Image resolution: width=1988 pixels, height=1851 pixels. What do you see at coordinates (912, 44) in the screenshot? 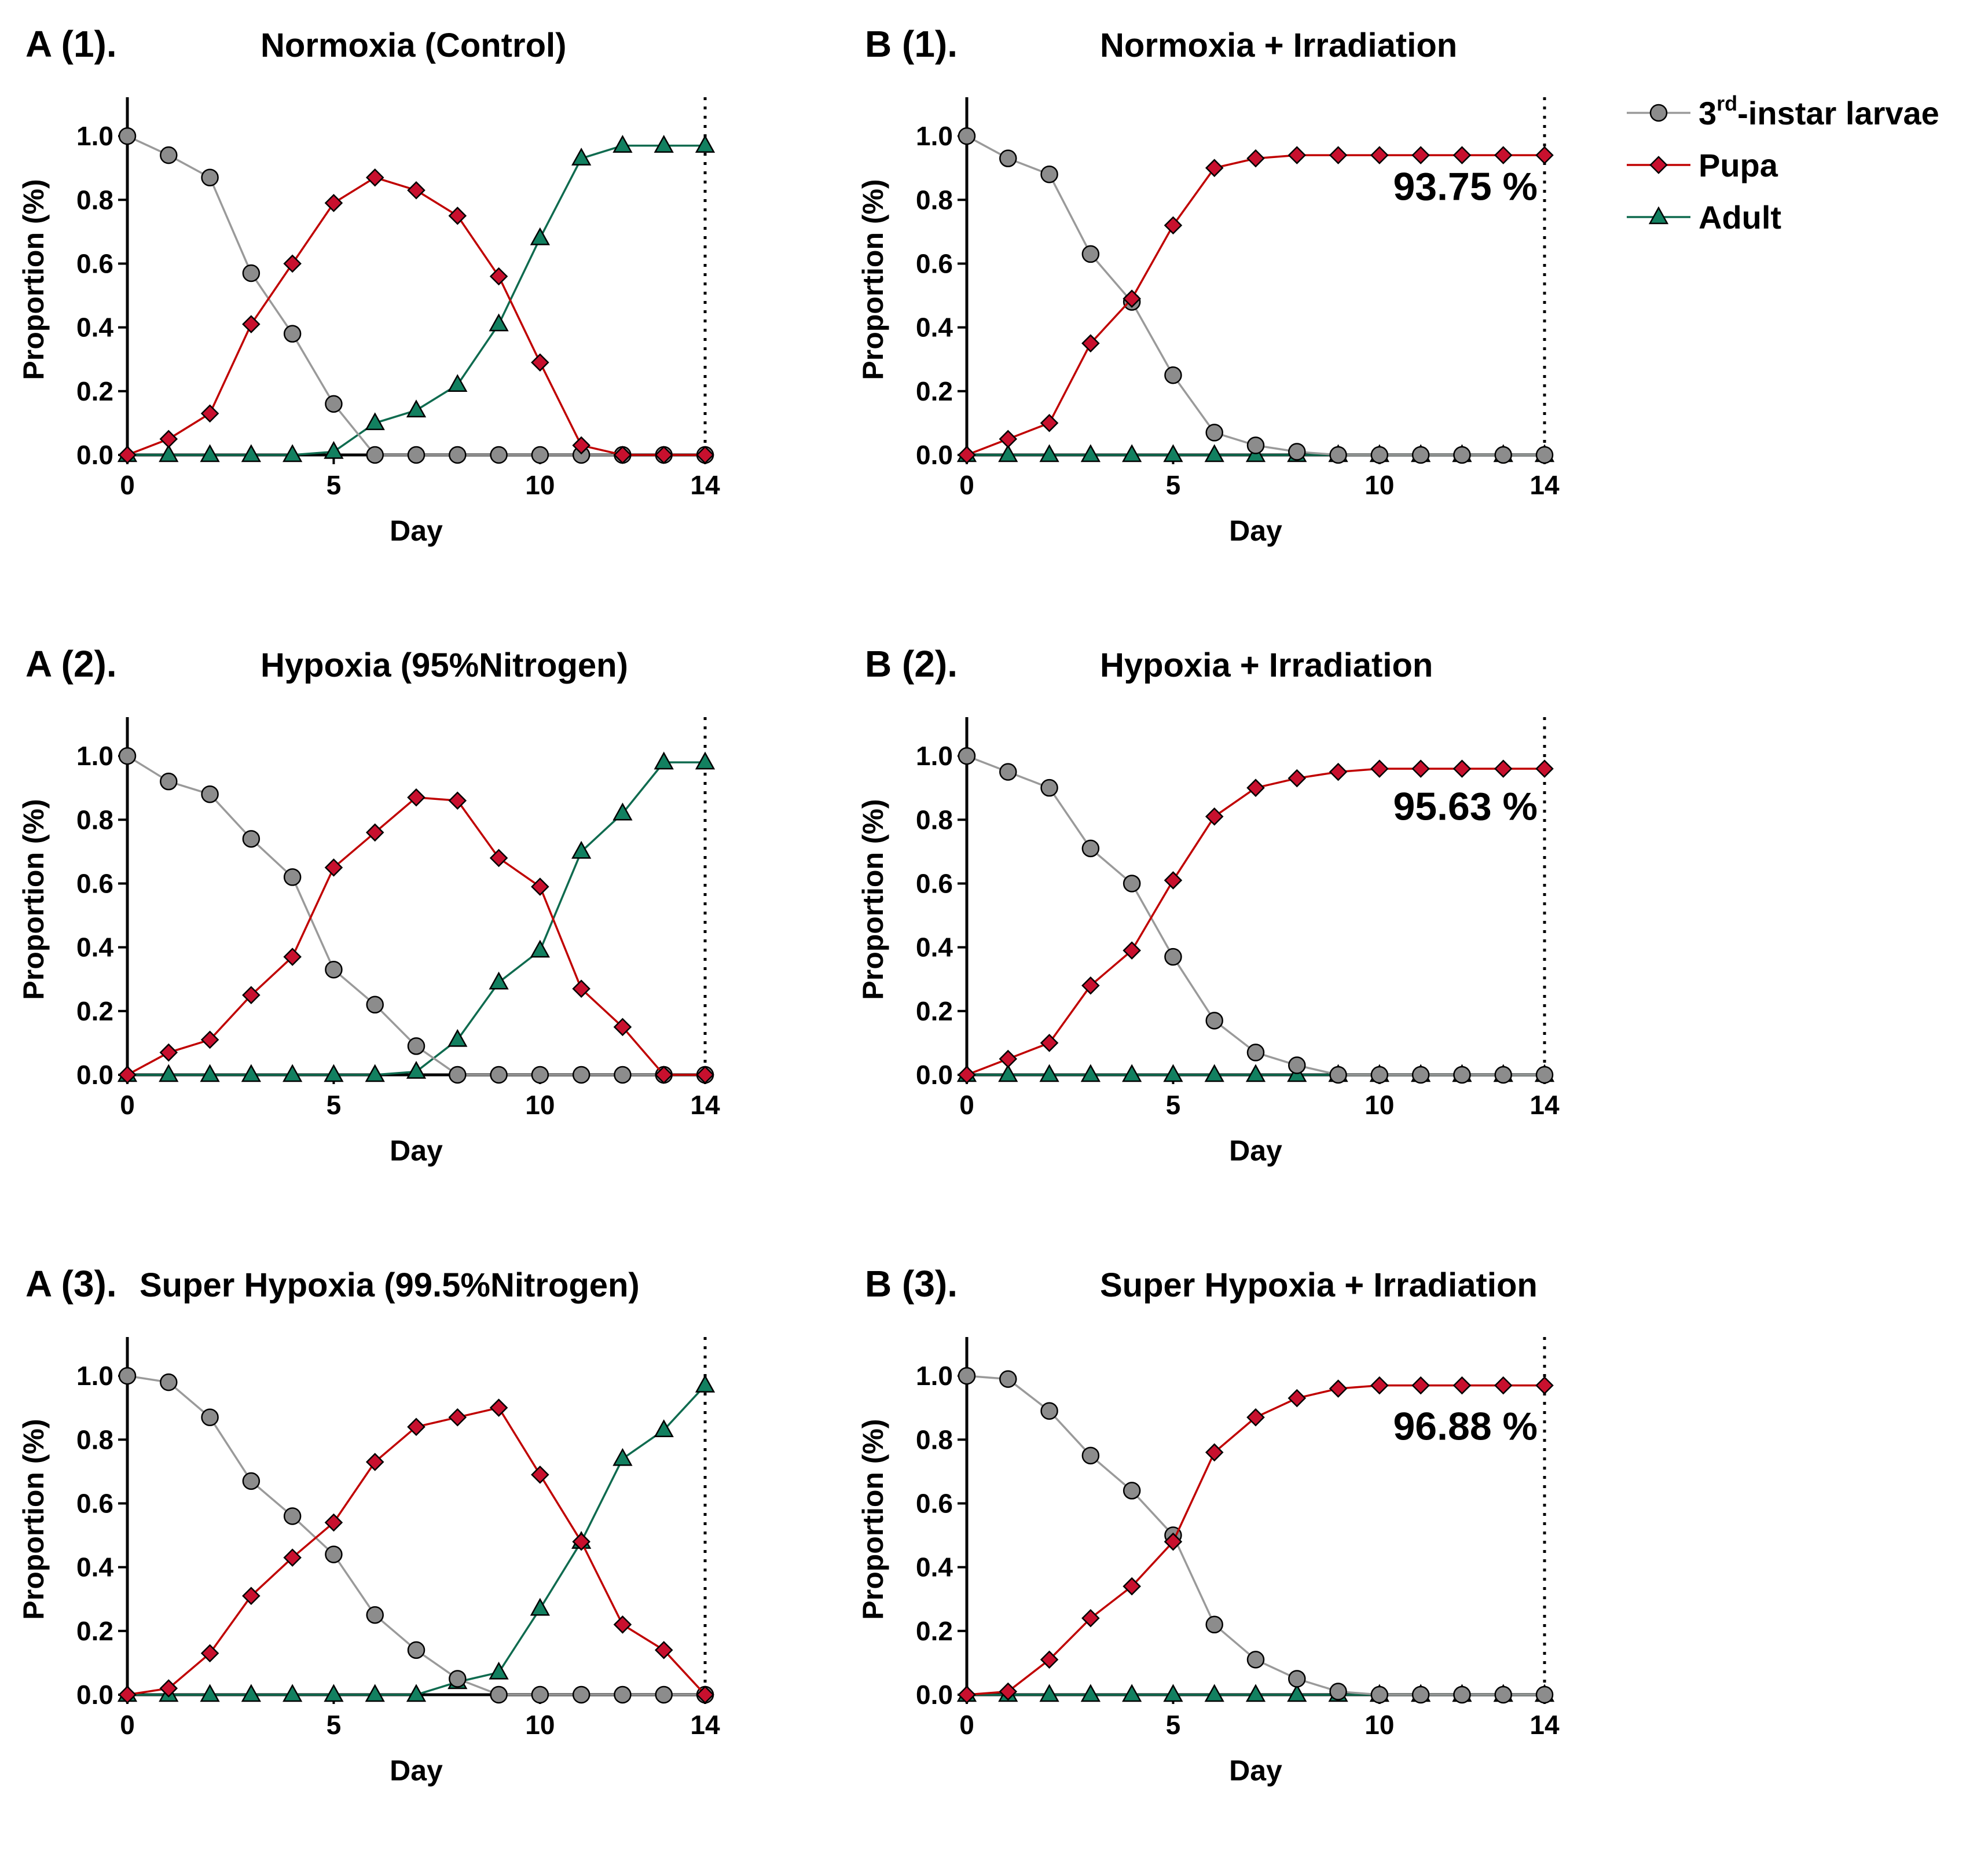
I see `panel-label: B (1).` at bounding box center [912, 44].